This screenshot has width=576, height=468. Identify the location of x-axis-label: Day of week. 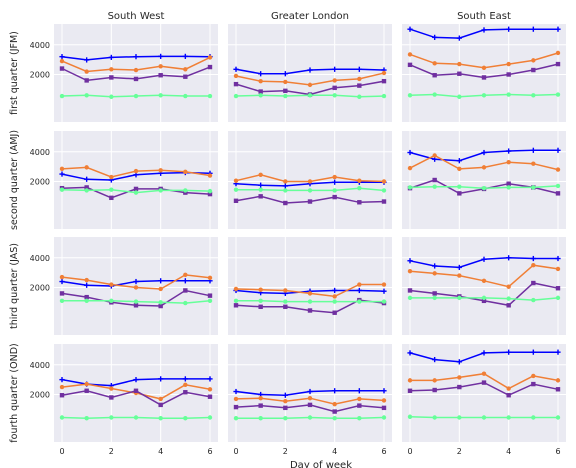
(321, 464).